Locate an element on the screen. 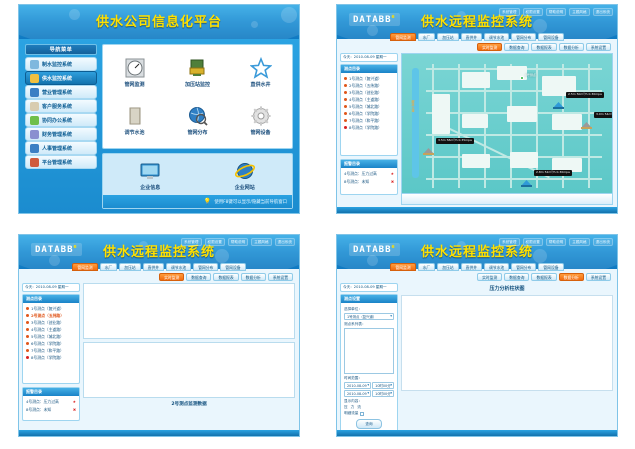 The image size is (635, 449). sidebar-item-3: 客户服务系统 is located at coordinates (61, 106).